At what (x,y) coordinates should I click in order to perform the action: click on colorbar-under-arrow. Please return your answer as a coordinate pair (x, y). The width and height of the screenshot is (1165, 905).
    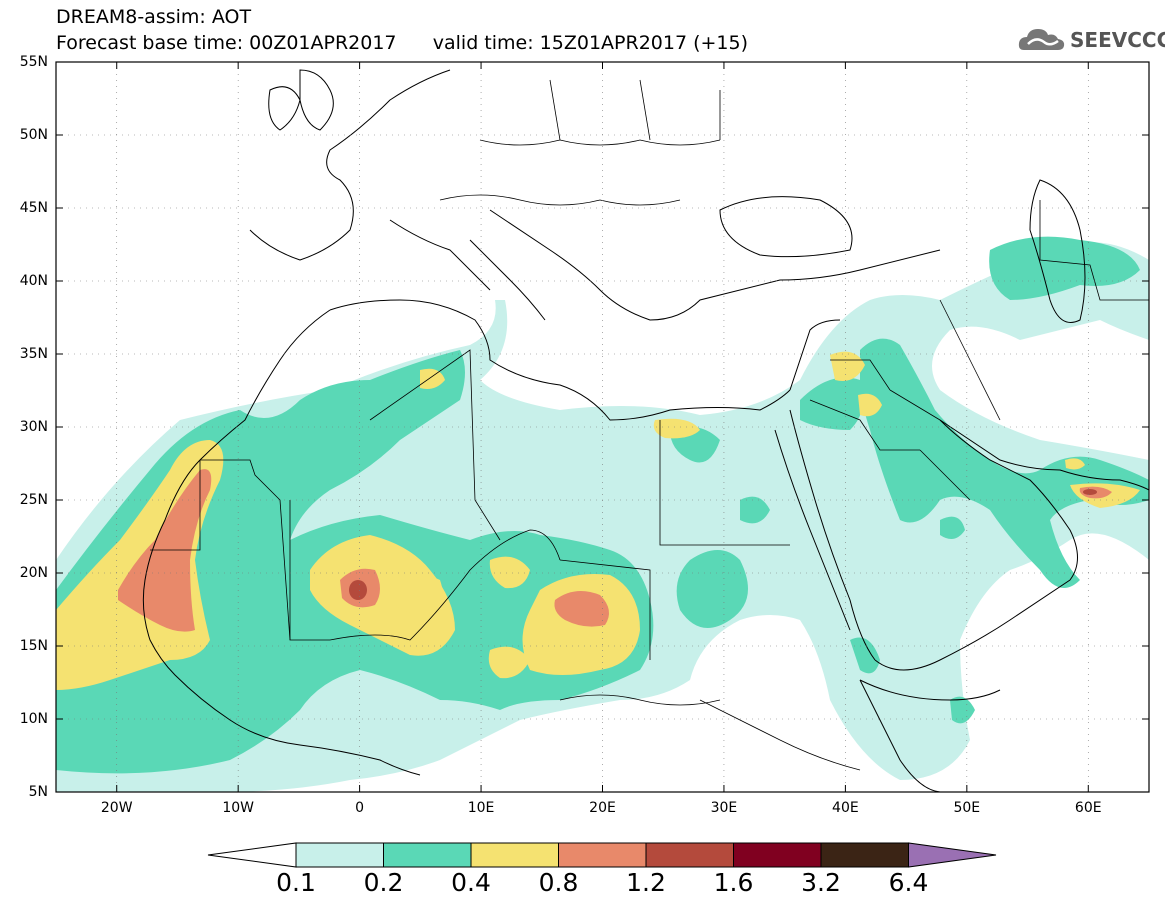
    Looking at the image, I should click on (252, 855).